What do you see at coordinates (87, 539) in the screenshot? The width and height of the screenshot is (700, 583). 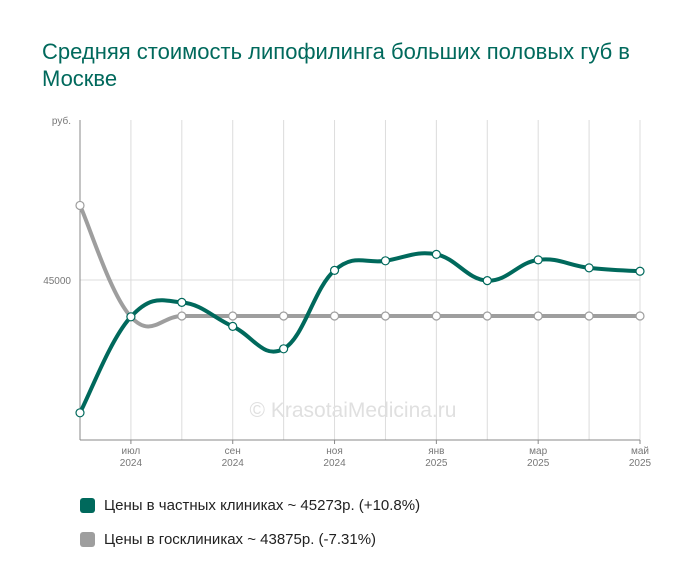 I see `legend-swatch-public` at bounding box center [87, 539].